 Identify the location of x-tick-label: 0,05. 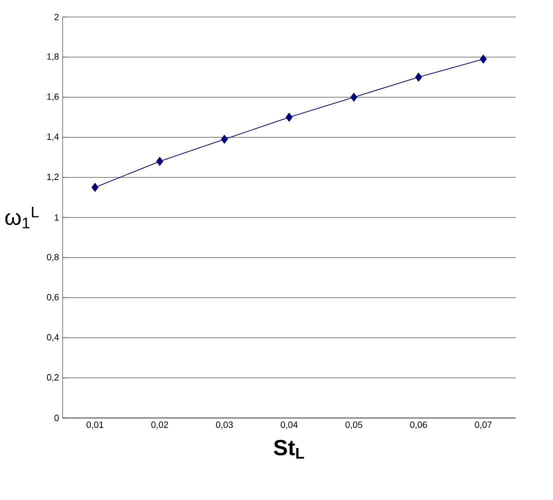
(353, 425).